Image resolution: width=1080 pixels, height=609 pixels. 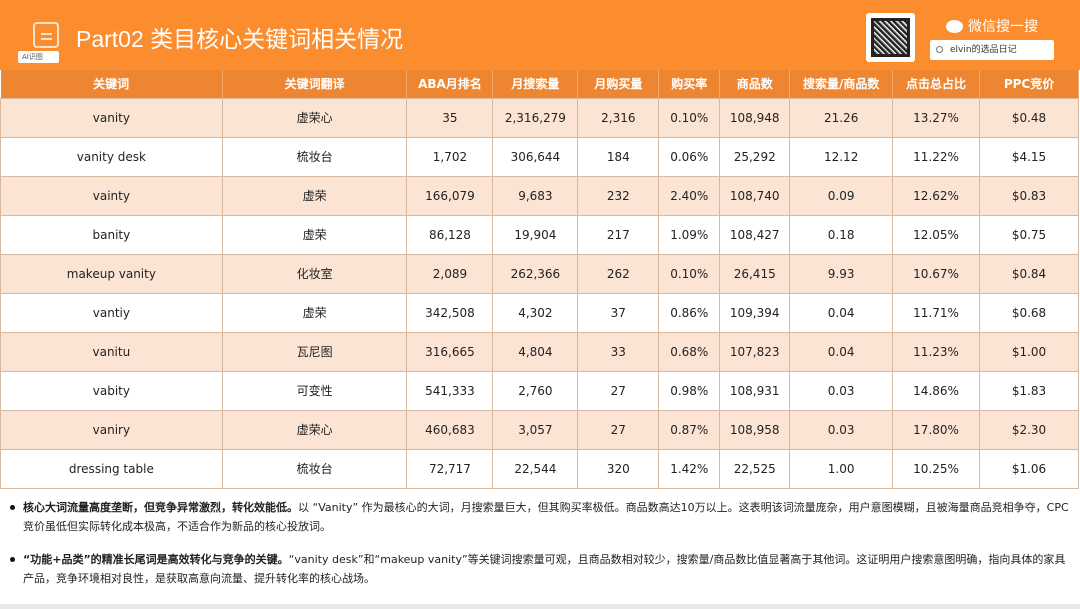 I want to click on note-bold: 核心大词流量高度垄断，但竞争异常激烈，转化效能低。, so click(x=160, y=507).